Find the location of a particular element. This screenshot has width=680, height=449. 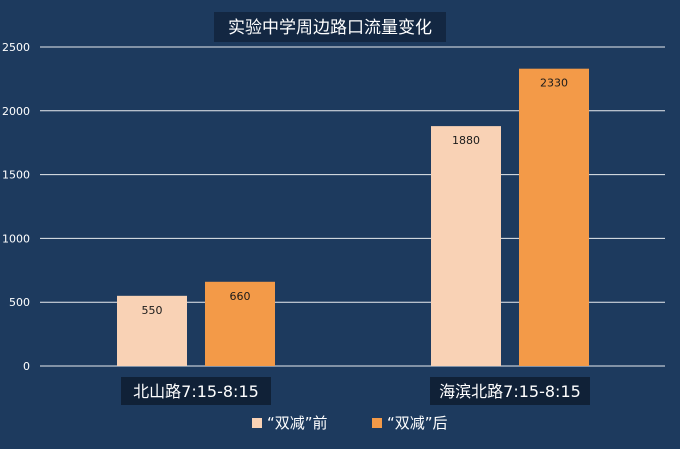

x-axis-categories: 北山路7:15-8:15 海滨北路7:15-8:15 is located at coordinates (355, 391).